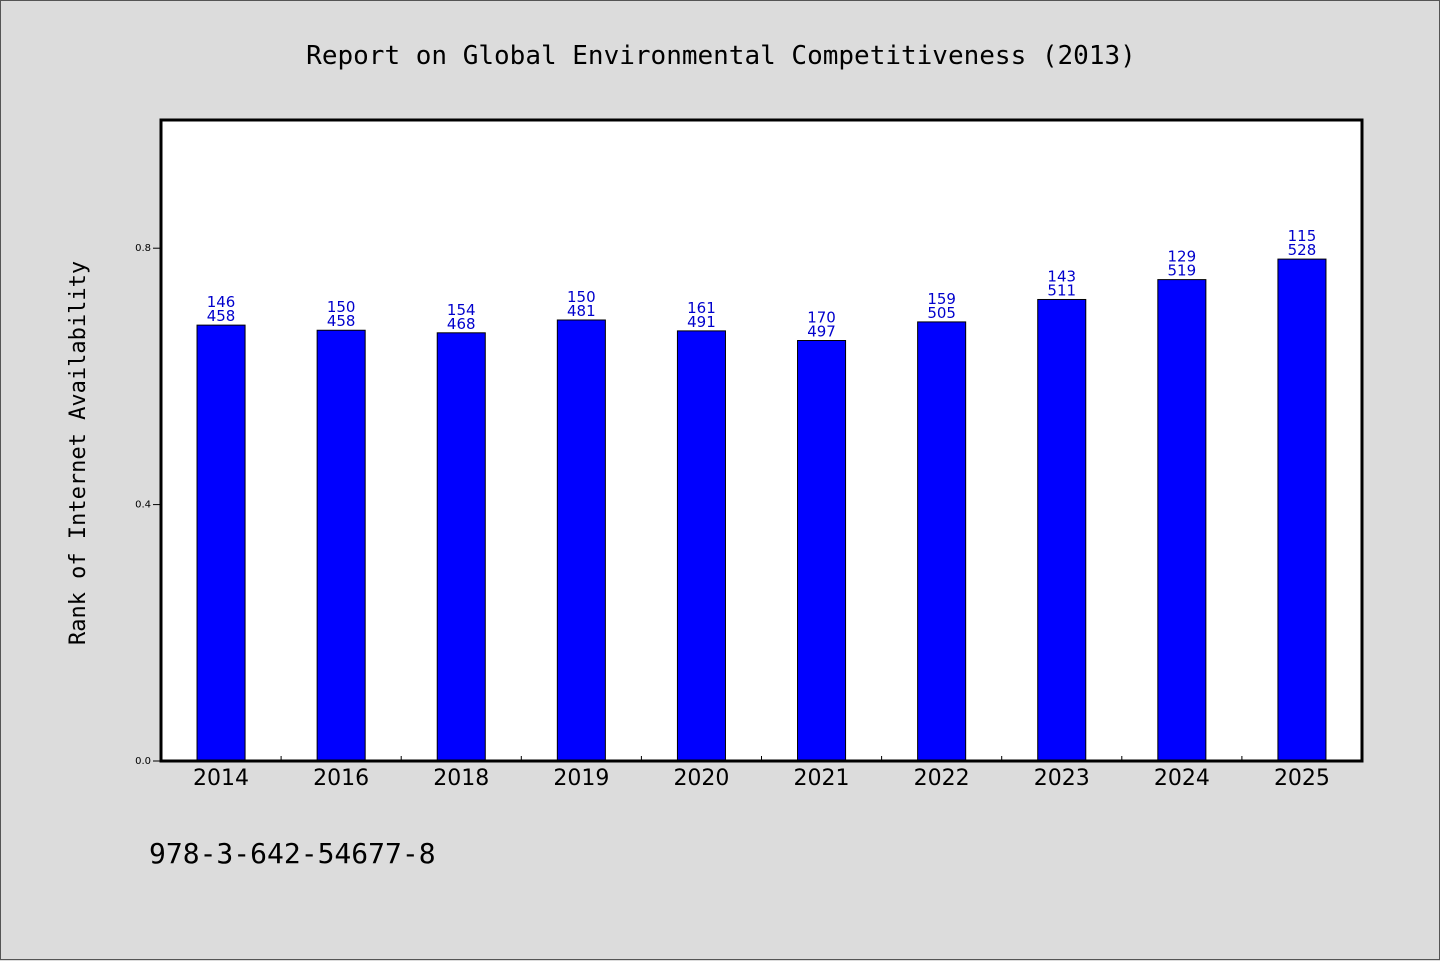  Describe the element at coordinates (822, 551) in the screenshot. I see `bar-2021` at that location.